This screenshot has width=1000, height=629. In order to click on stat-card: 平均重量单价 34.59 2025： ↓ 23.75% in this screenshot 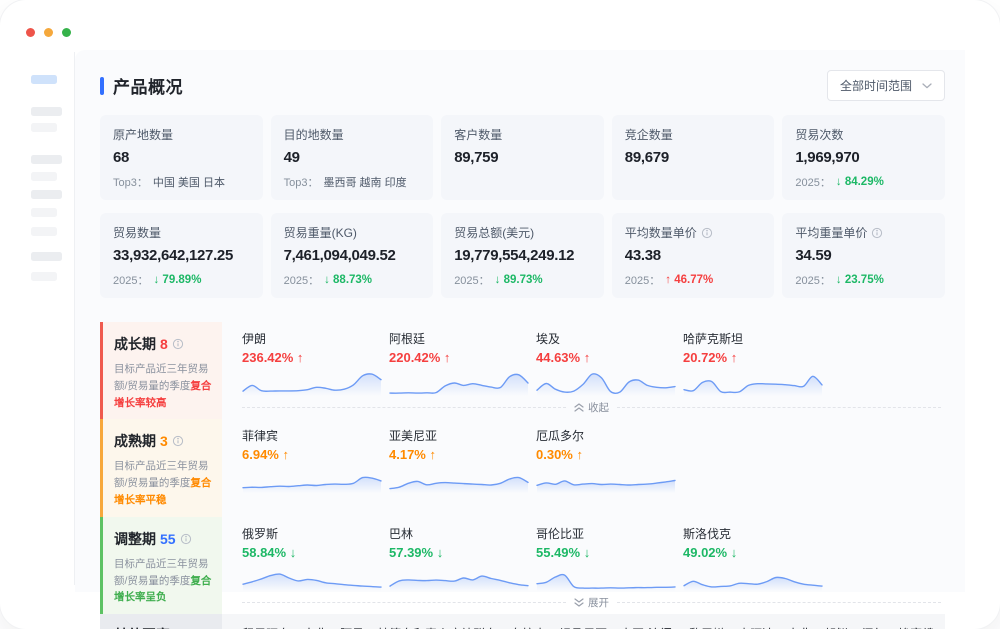, I will do `click(863, 255)`.